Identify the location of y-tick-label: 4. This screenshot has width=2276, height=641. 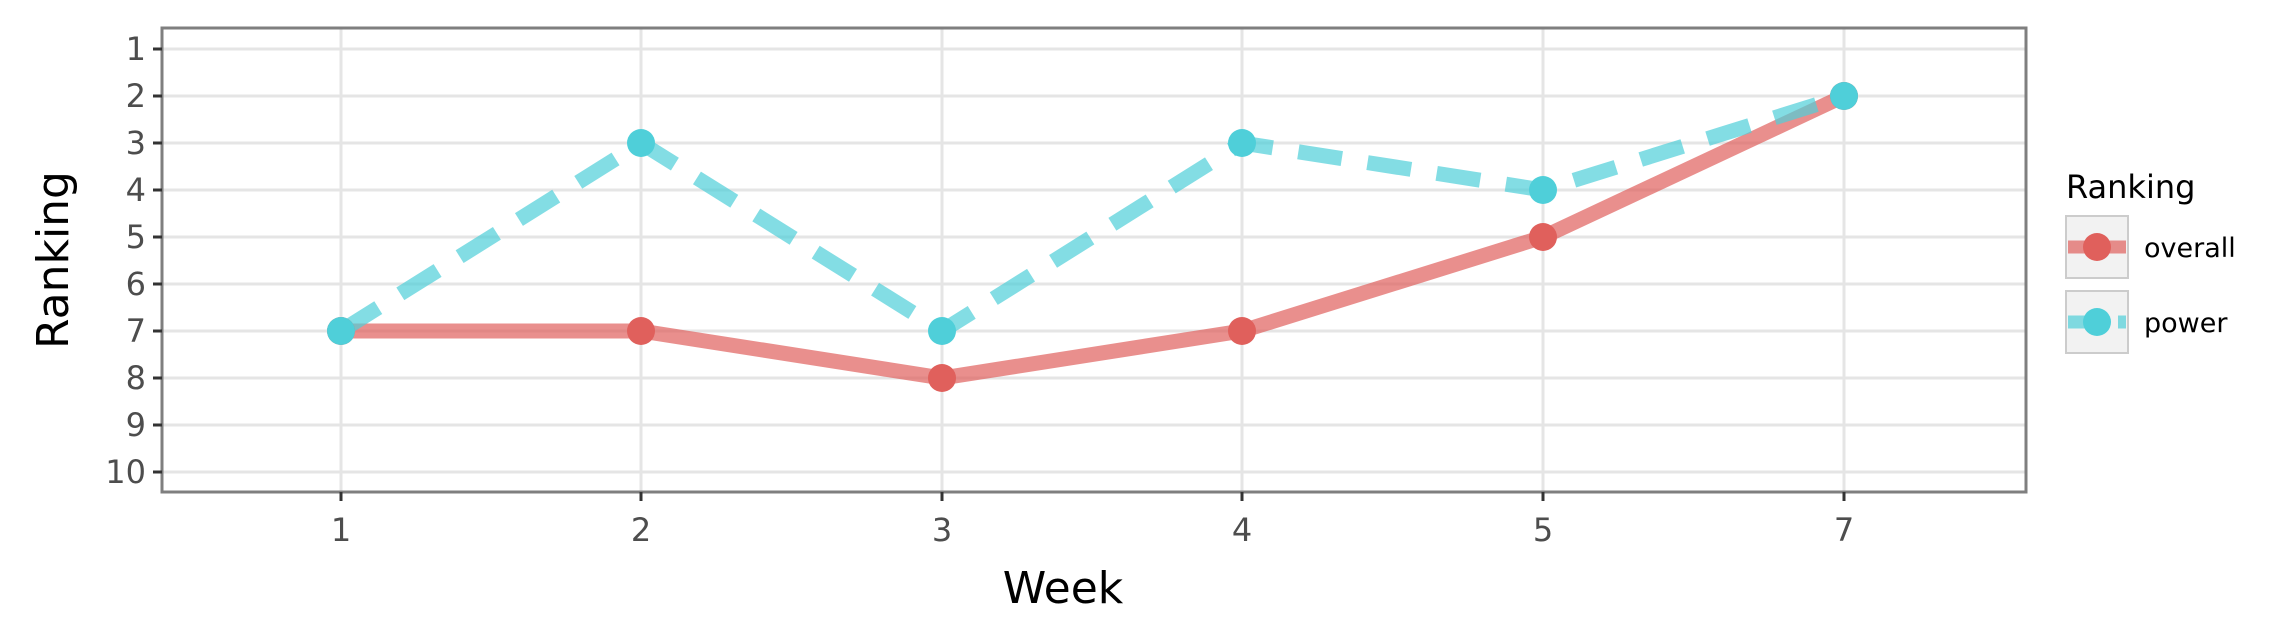
(136, 190).